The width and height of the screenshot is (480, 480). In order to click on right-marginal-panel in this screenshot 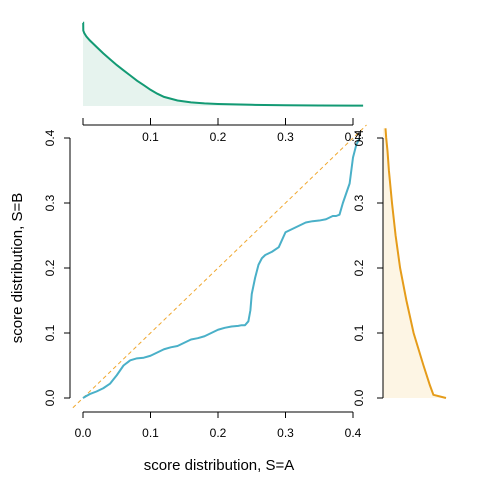, I will do `click(415, 263)`.